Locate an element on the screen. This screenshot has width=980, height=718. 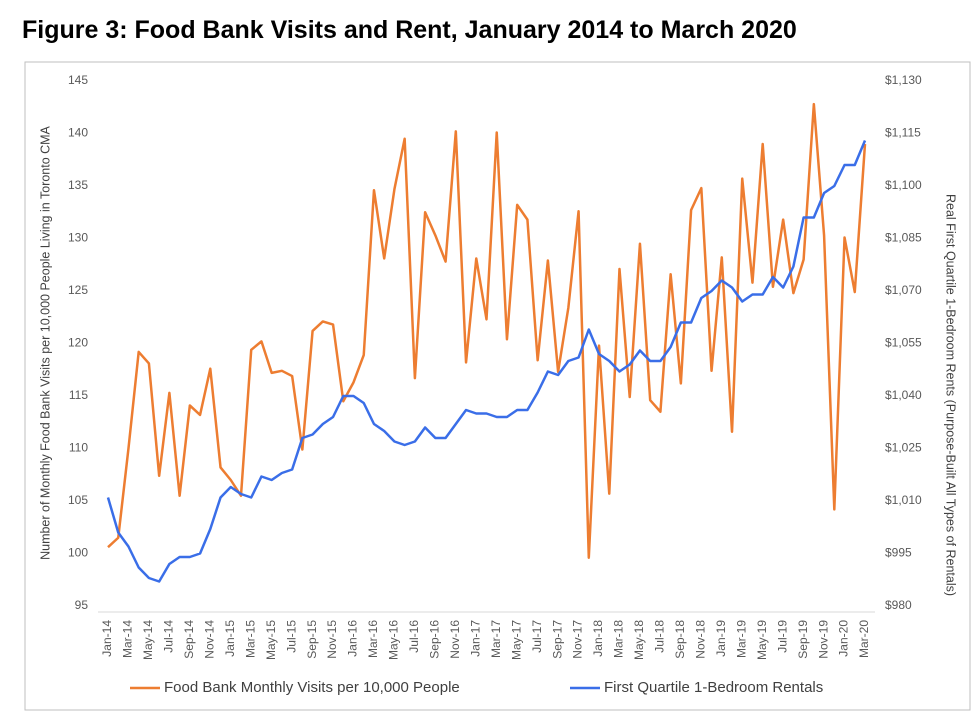
x-tick-label: Mar-14 is located at coordinates (128, 639).